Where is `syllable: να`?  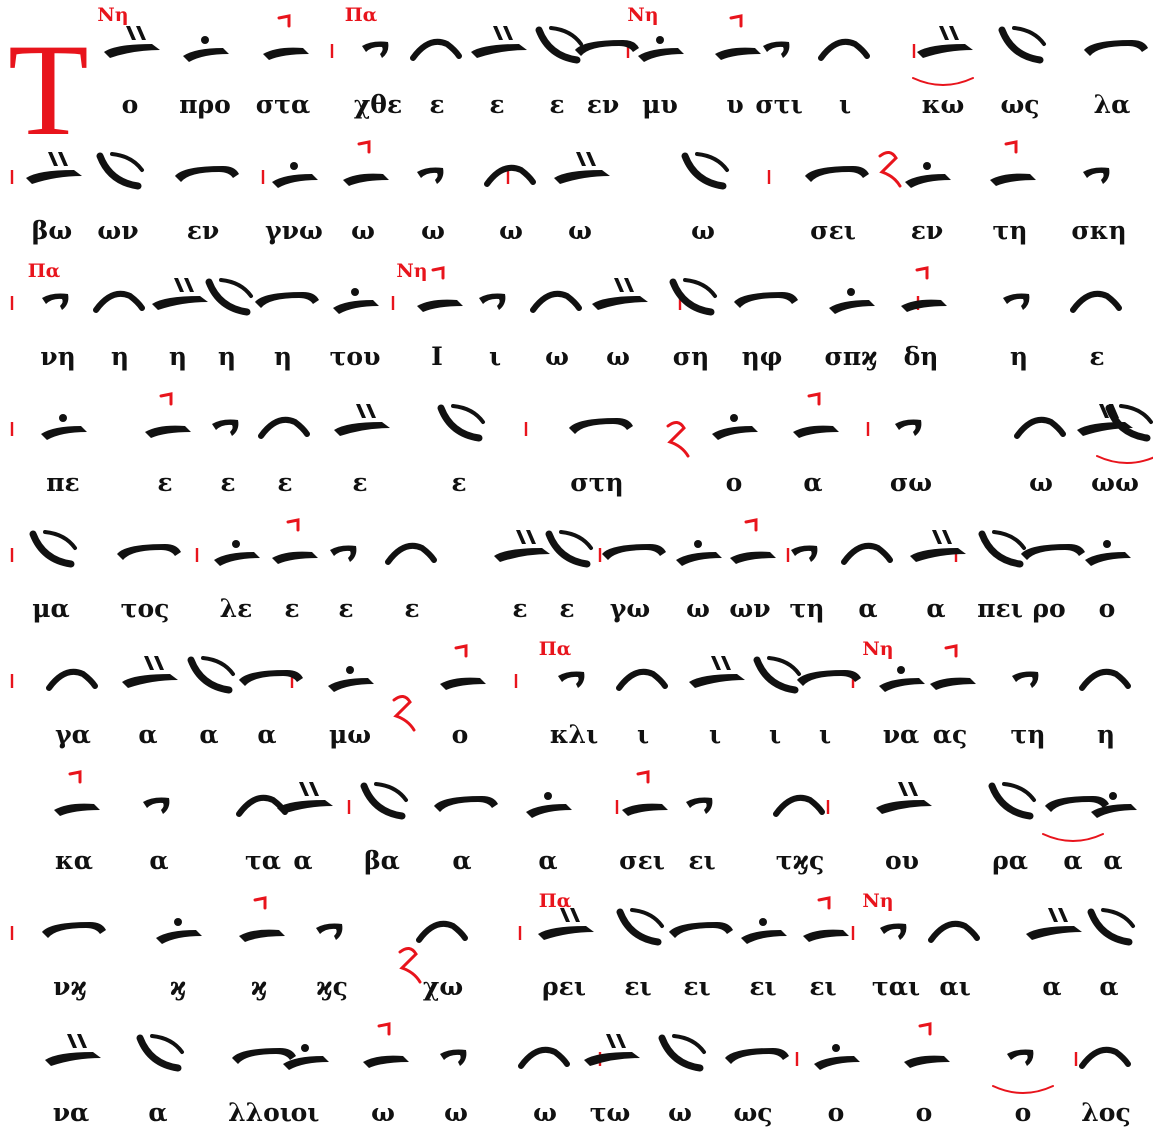
syllable: να is located at coordinates (901, 734).